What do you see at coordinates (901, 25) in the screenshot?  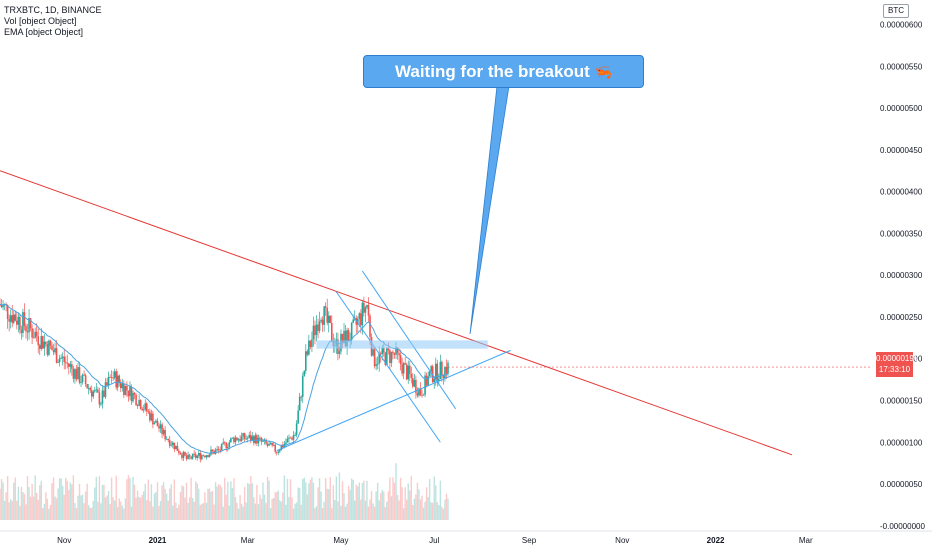 I see `y-tick-label: 0.00000600` at bounding box center [901, 25].